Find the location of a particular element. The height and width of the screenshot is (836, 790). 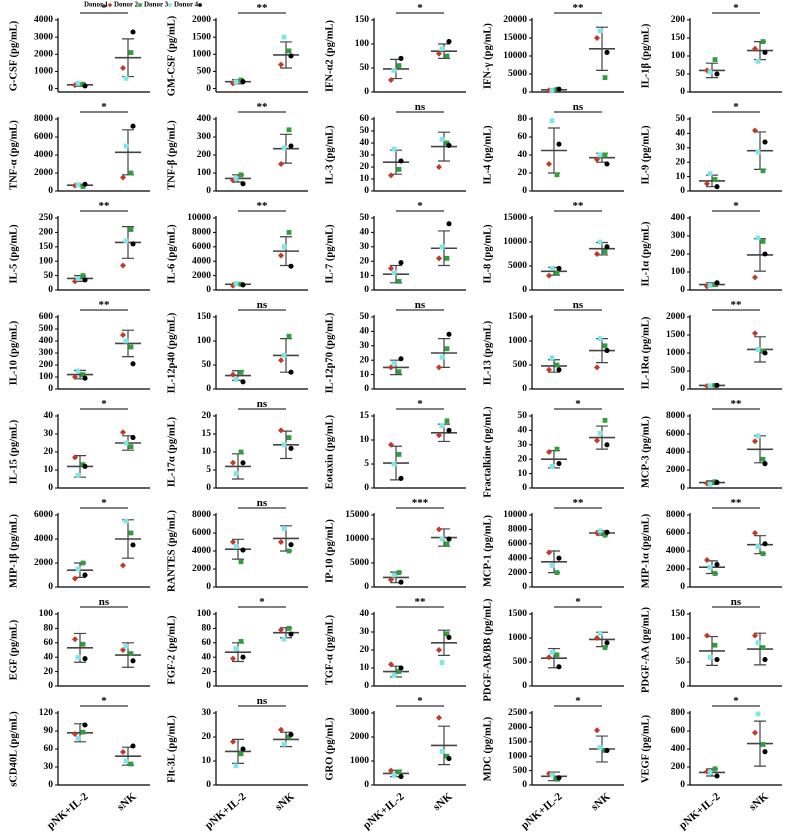

y-tick-label: 4000 is located at coordinates (517, 558).